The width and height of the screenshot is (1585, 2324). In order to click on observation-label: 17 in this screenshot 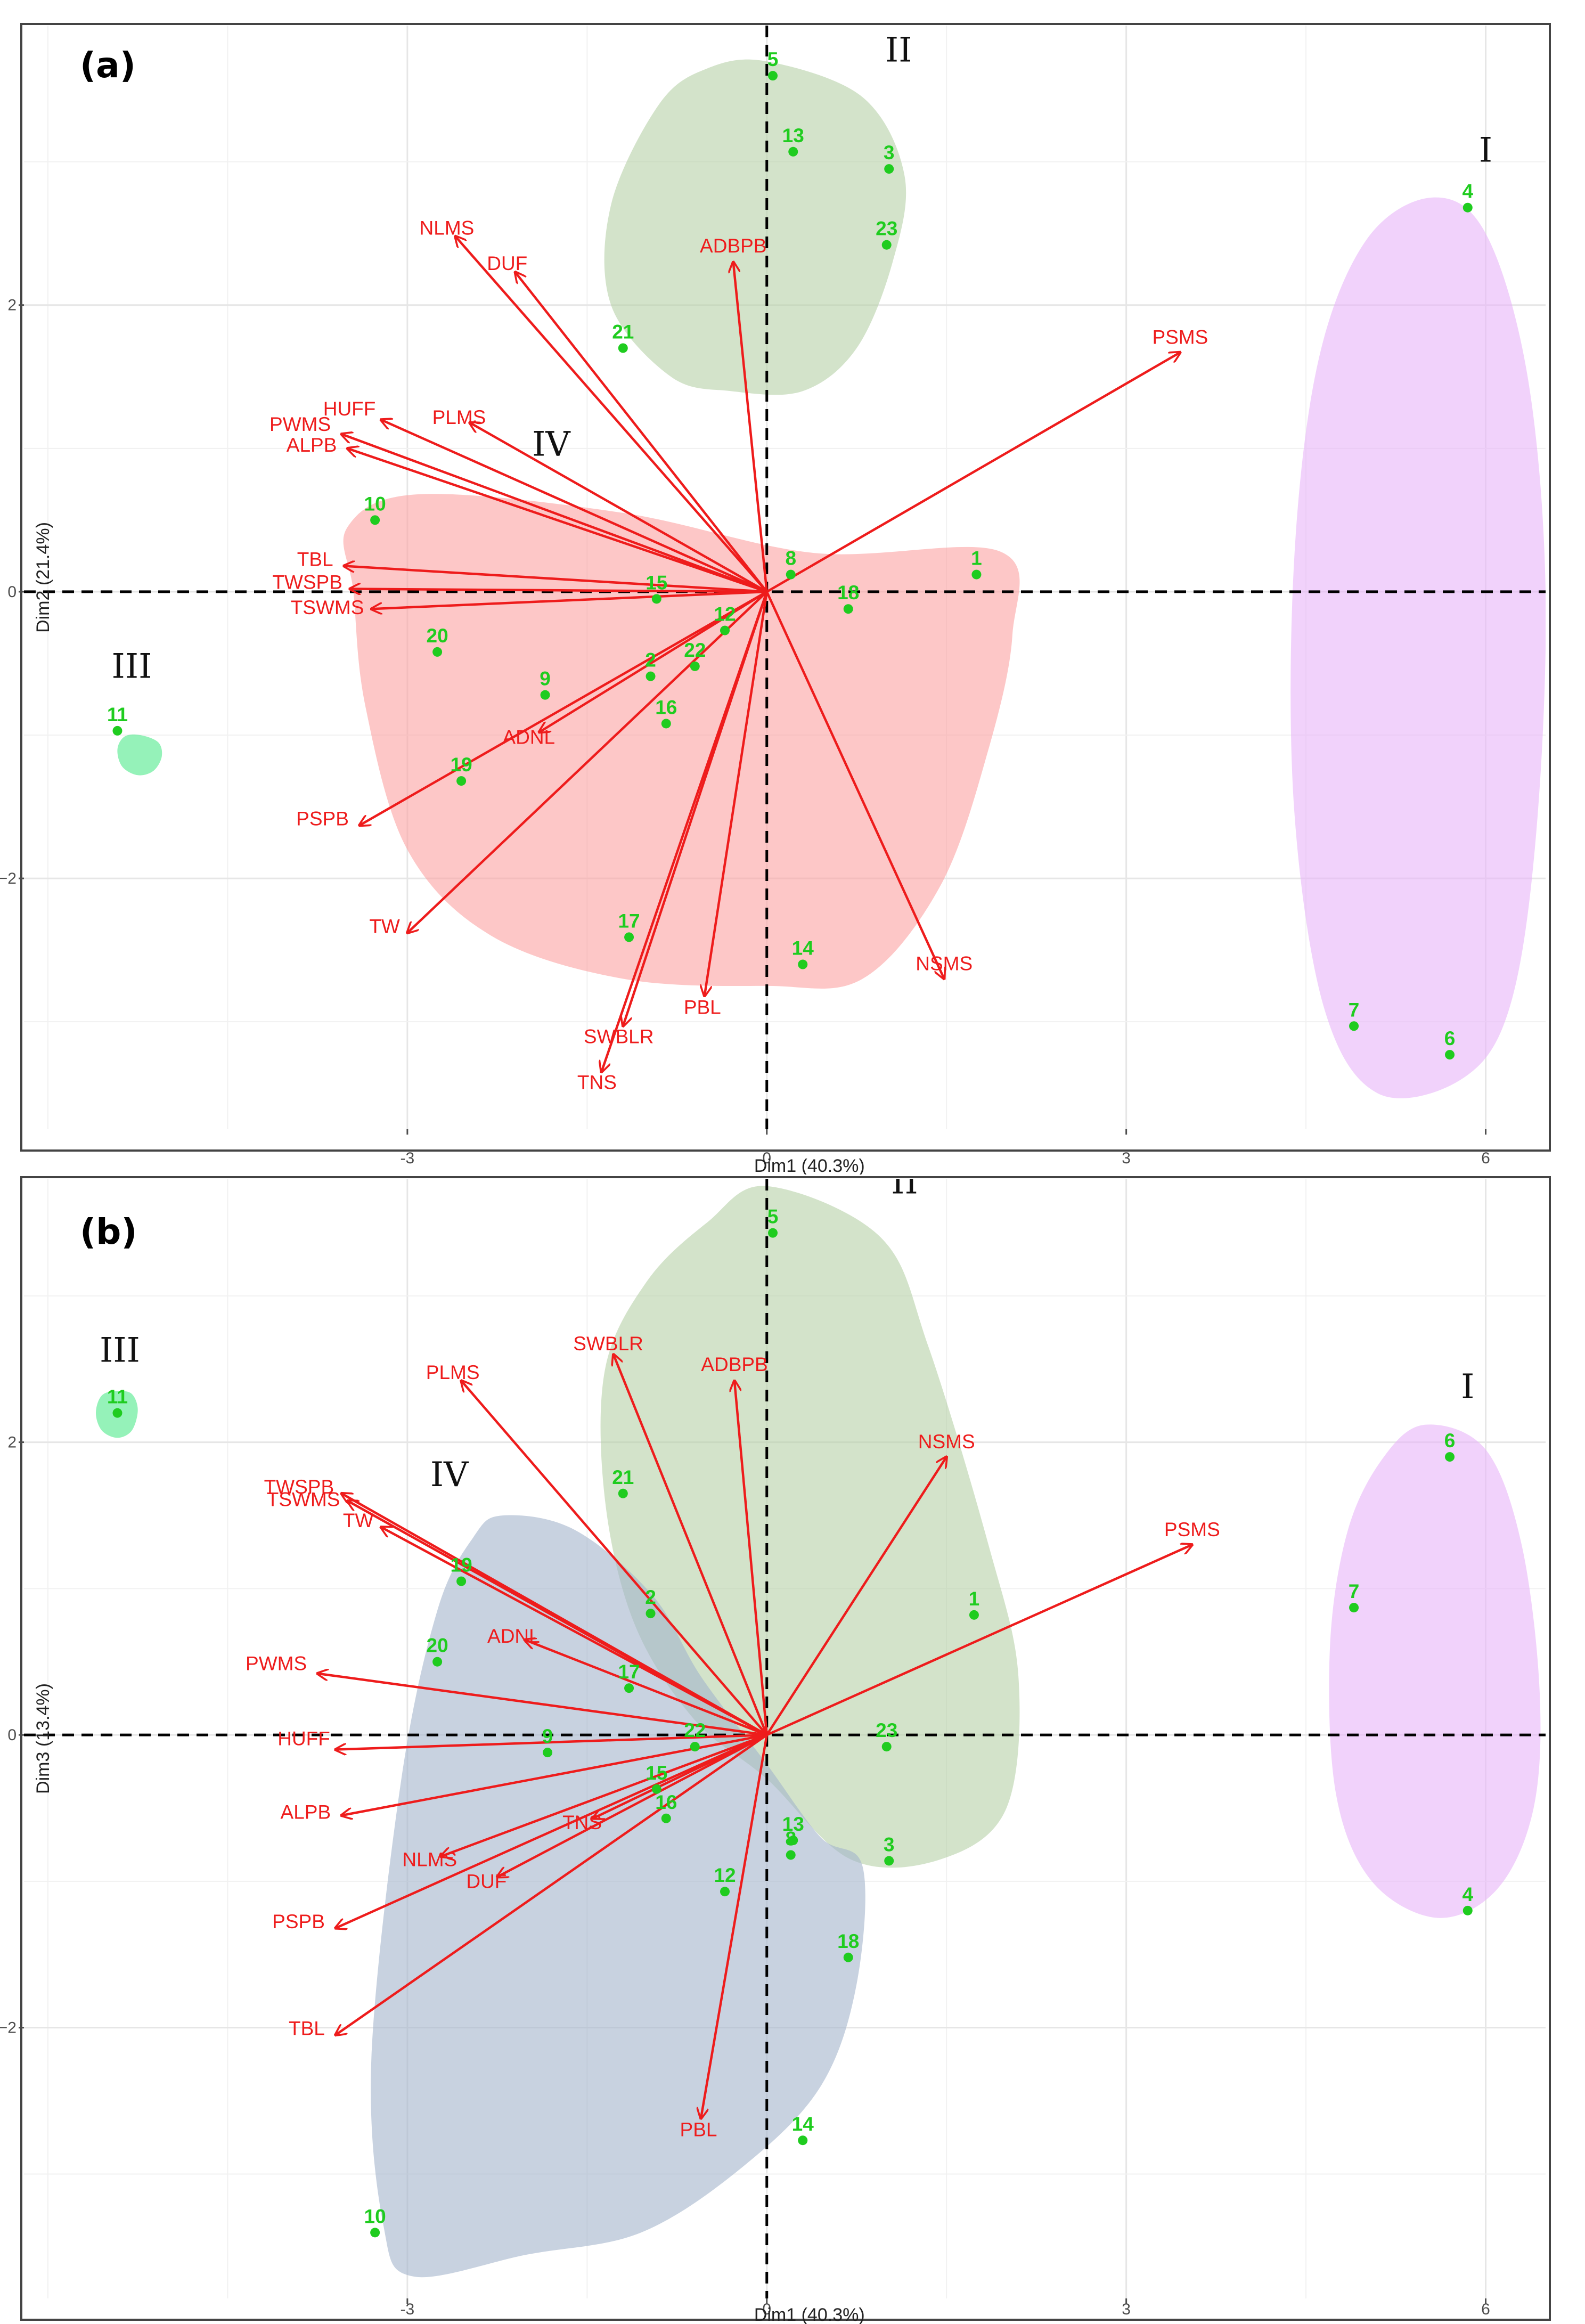, I will do `click(629, 921)`.